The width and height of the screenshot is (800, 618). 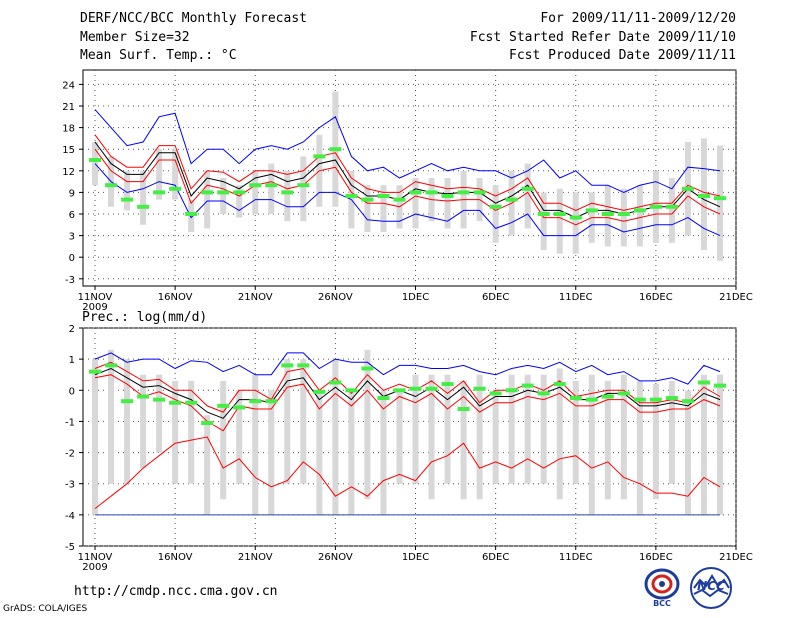 I want to click on forecast-started-date: Fcst Started Refer Date 2009/11/10, so click(x=602, y=37).